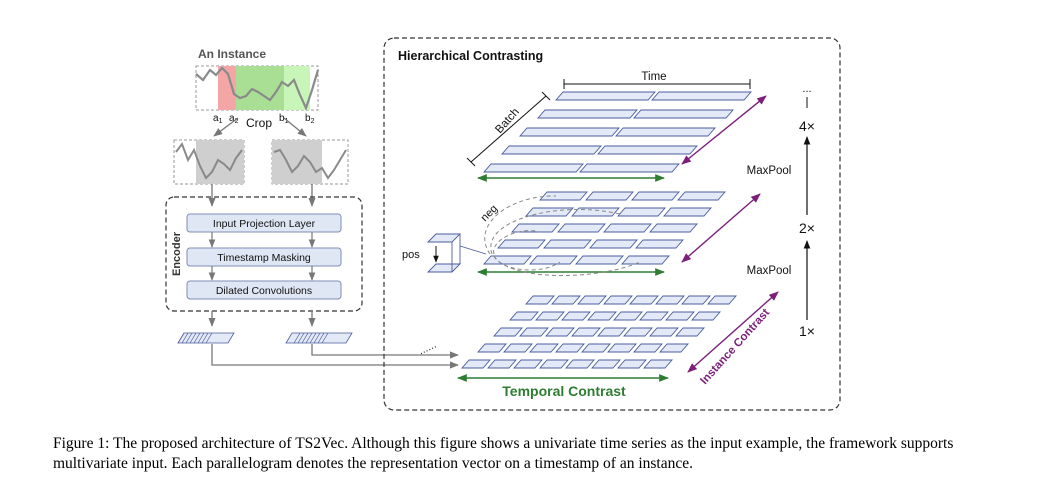 Image resolution: width=1040 pixels, height=501 pixels. I want to click on anchor-region-a, so click(227, 88).